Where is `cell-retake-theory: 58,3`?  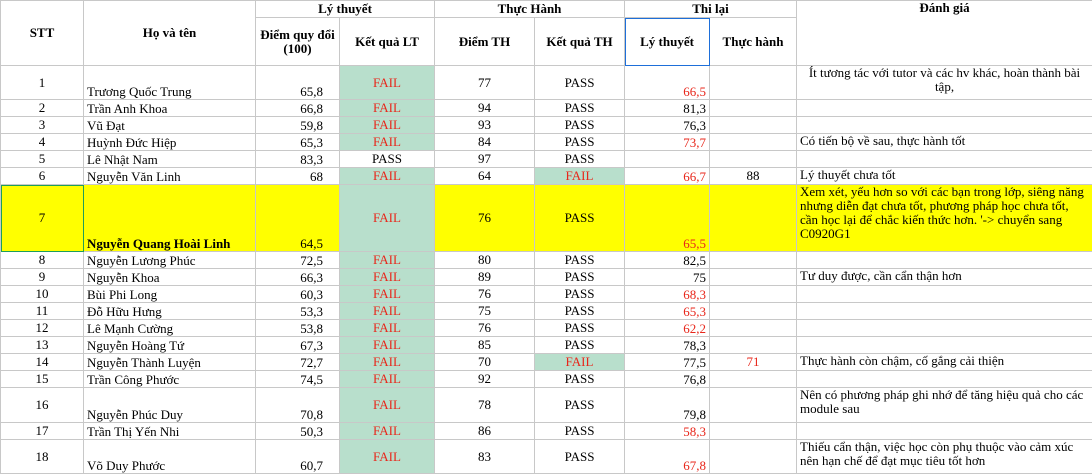
cell-retake-theory: 58,3 is located at coordinates (667, 431).